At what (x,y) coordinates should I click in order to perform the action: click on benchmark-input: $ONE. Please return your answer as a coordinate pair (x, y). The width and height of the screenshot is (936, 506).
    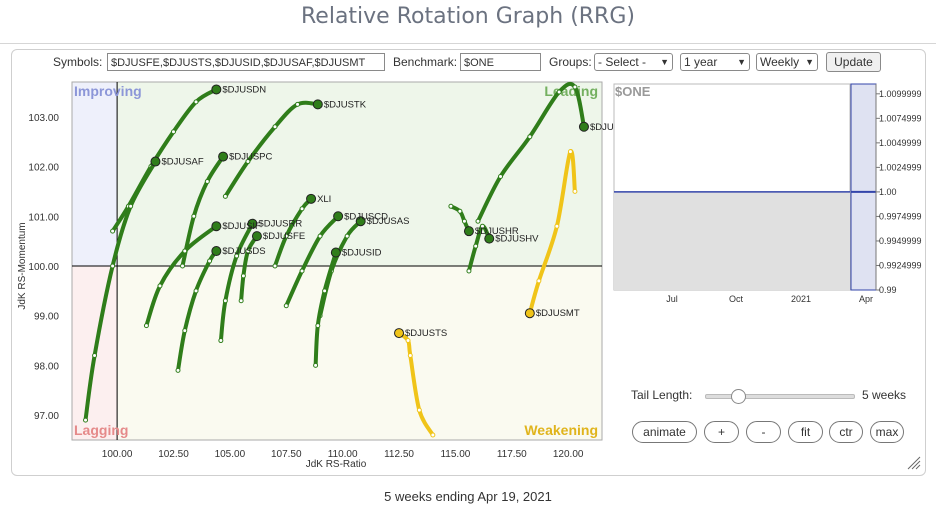
    Looking at the image, I should click on (500, 62).